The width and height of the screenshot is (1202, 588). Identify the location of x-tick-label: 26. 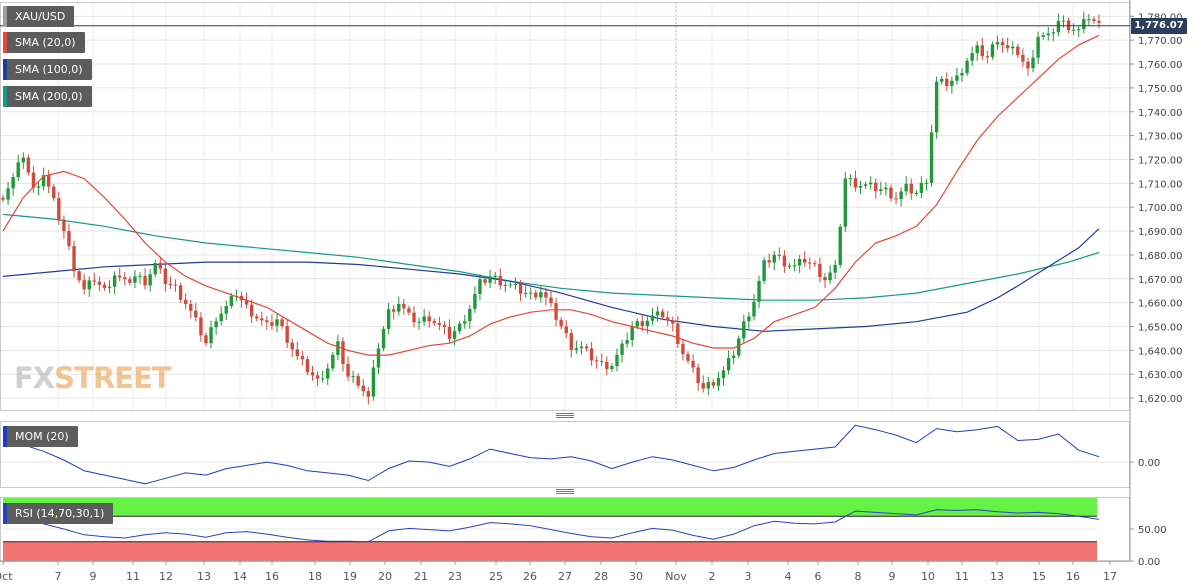
(530, 576).